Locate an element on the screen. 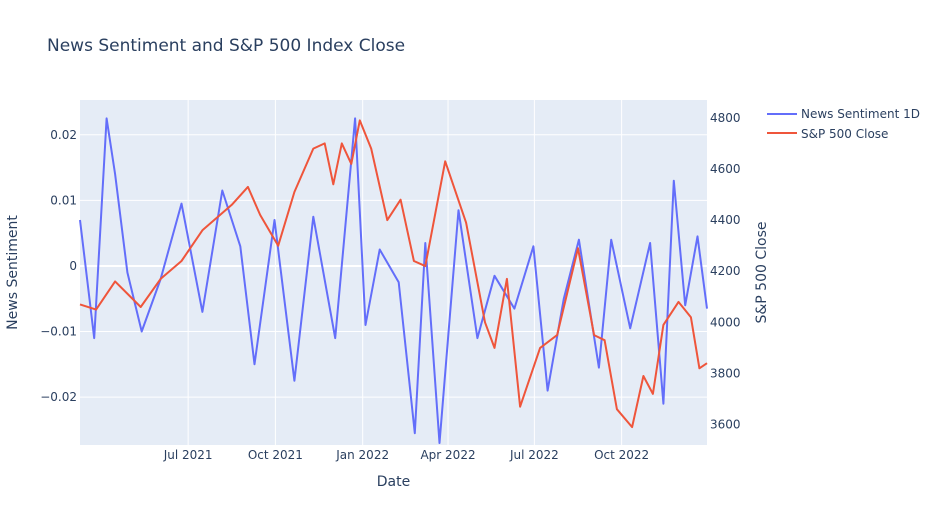  x-tick-label: Oct 2021 is located at coordinates (275, 455).